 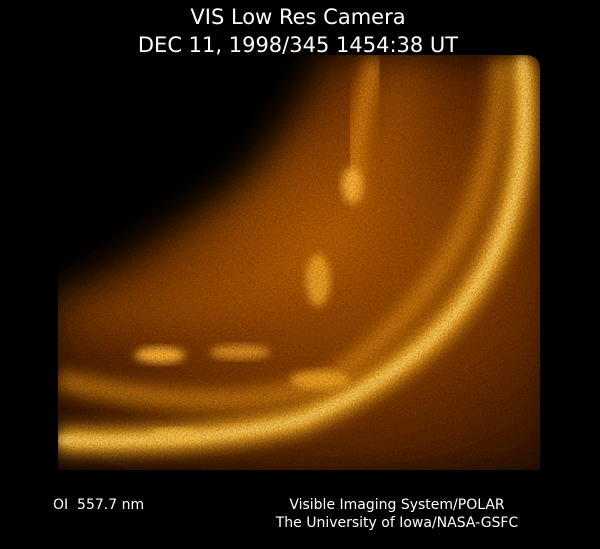 What do you see at coordinates (98, 505) in the screenshot?
I see `wavelength: OI 557.7 nm` at bounding box center [98, 505].